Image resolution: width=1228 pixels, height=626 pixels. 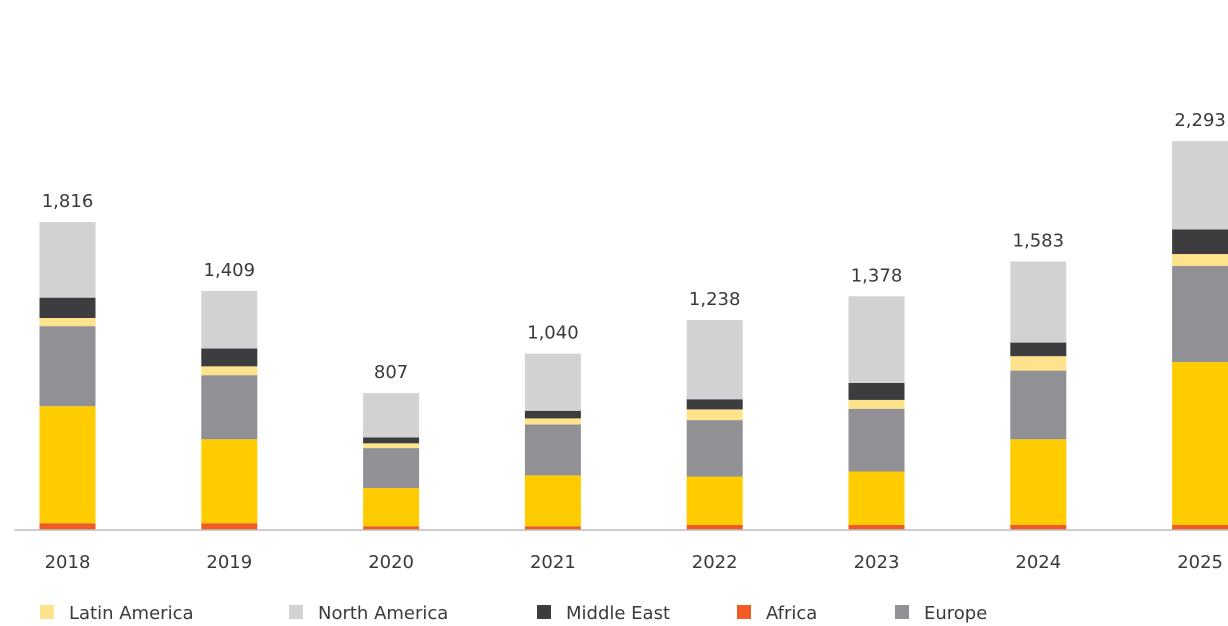 I want to click on bar-segment-europe-2020, so click(x=391, y=468).